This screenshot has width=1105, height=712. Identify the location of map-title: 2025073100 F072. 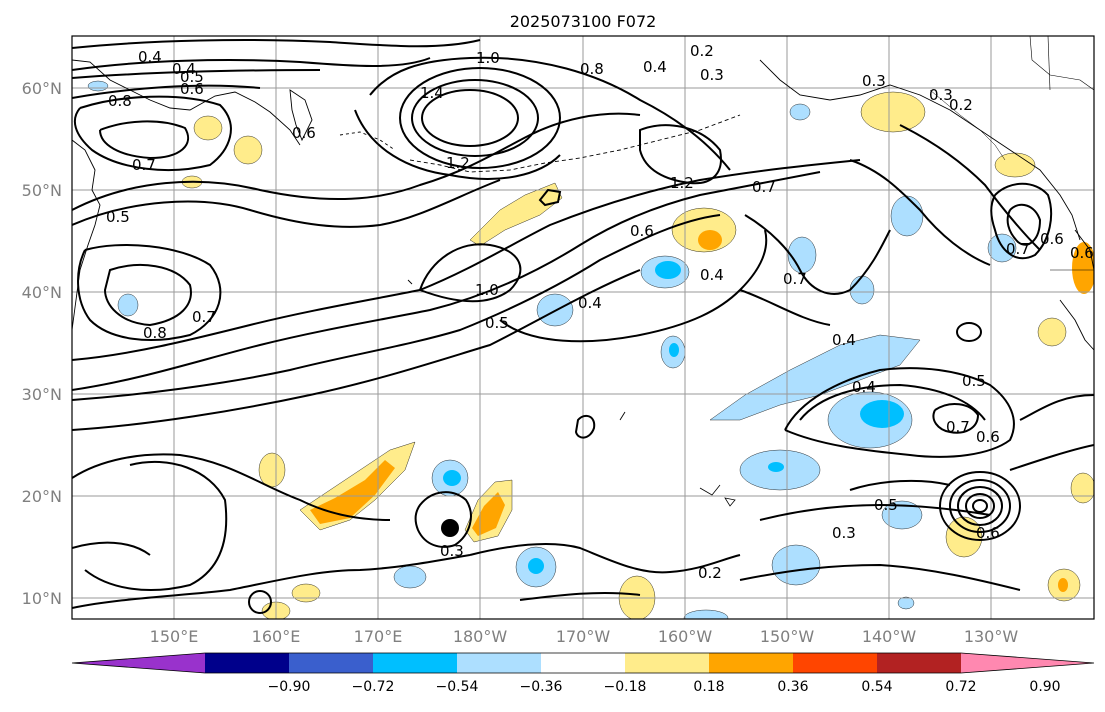
(583, 21).